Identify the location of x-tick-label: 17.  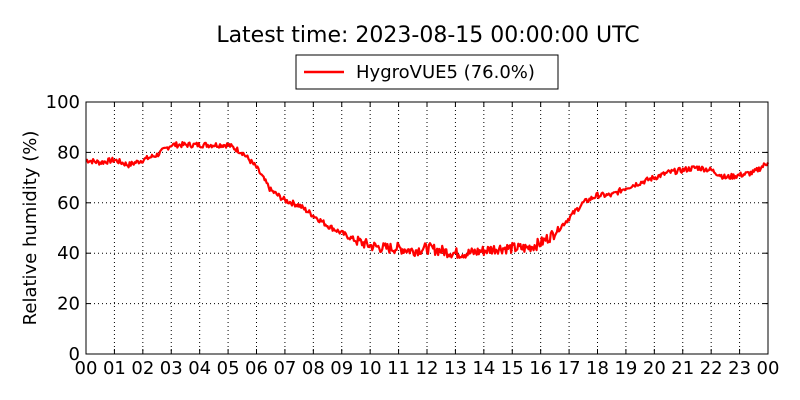
(569, 368).